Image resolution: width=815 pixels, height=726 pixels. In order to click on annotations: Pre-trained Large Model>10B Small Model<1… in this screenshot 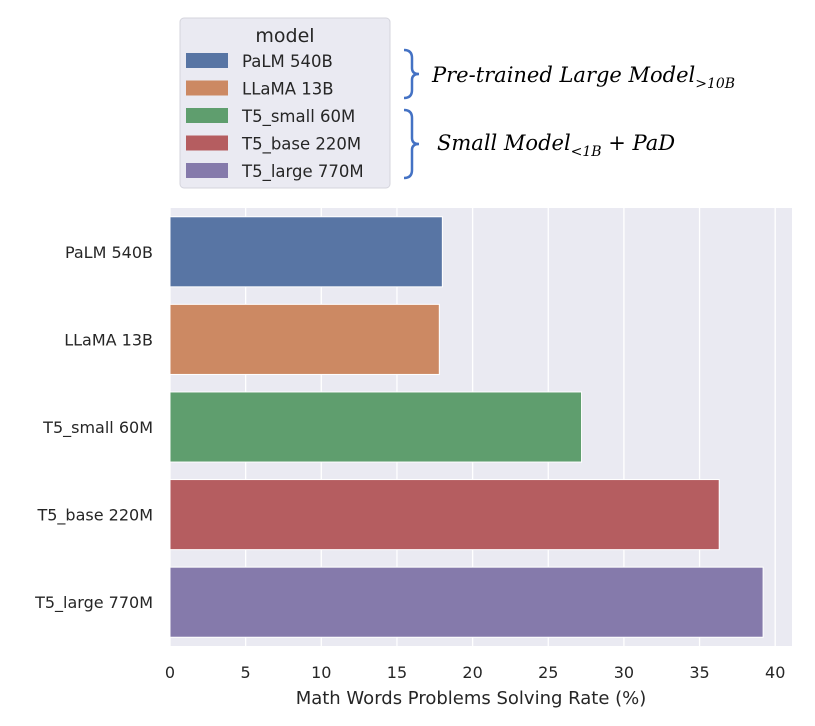, I will do `click(569, 114)`.